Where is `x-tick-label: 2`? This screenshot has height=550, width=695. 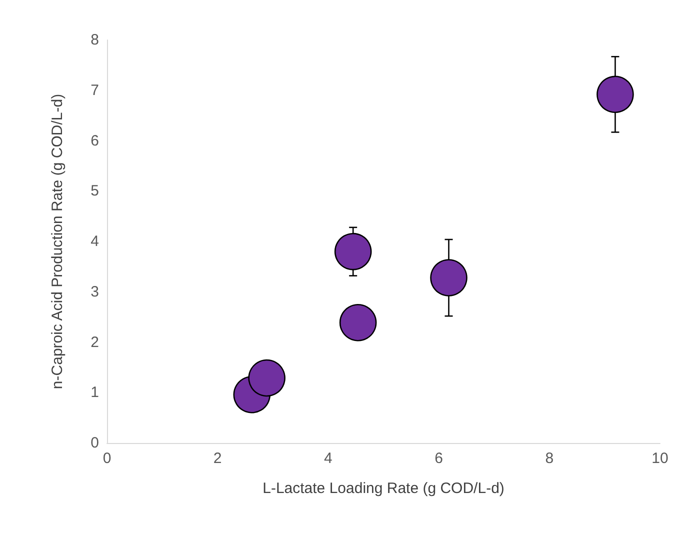 x-tick-label: 2 is located at coordinates (217, 458).